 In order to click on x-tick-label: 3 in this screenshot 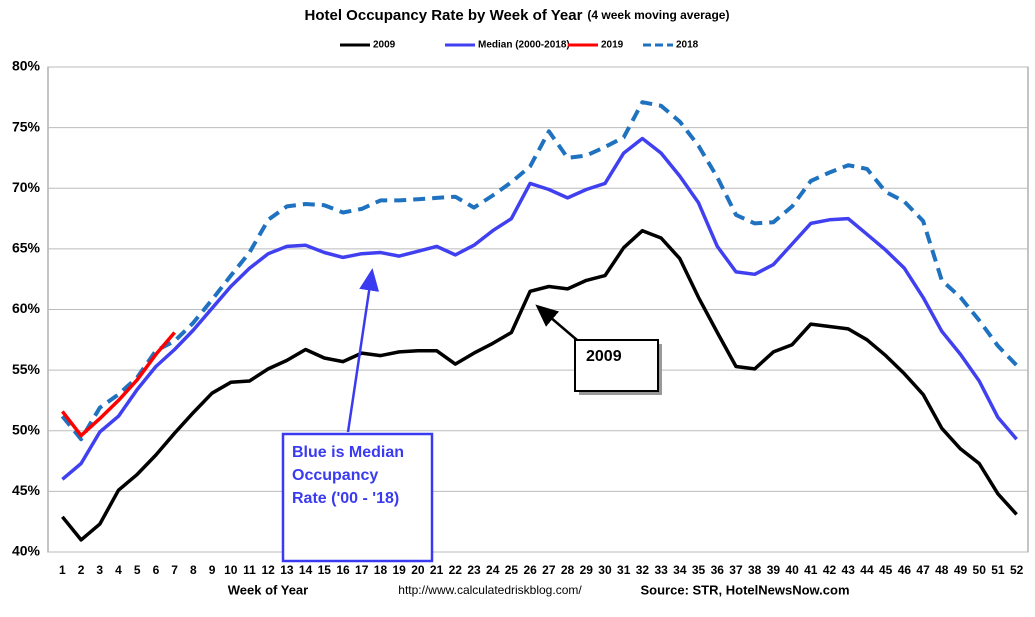, I will do `click(99, 570)`.